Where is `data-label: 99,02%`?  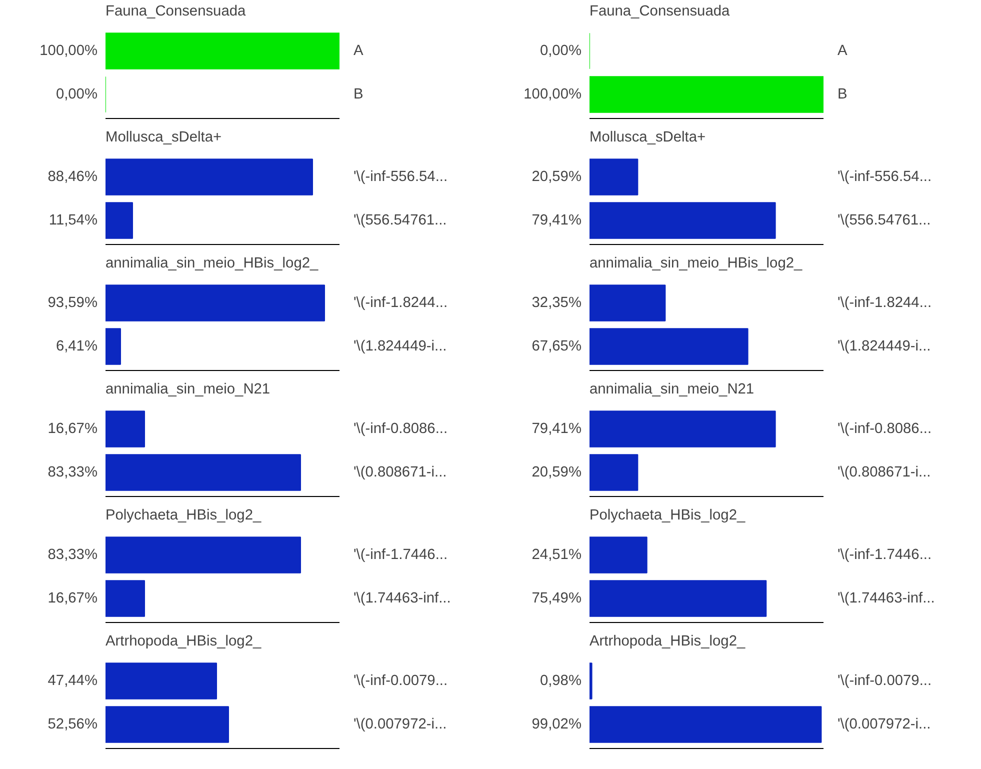
data-label: 99,02% is located at coordinates (557, 724).